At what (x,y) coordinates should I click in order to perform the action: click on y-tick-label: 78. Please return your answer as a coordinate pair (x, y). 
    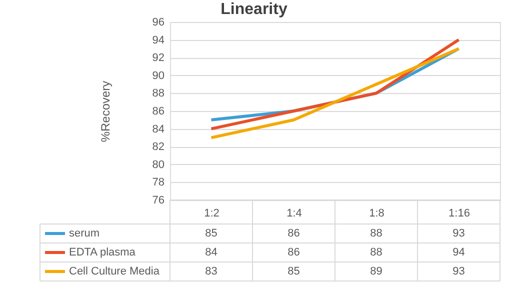
    Looking at the image, I should click on (158, 182).